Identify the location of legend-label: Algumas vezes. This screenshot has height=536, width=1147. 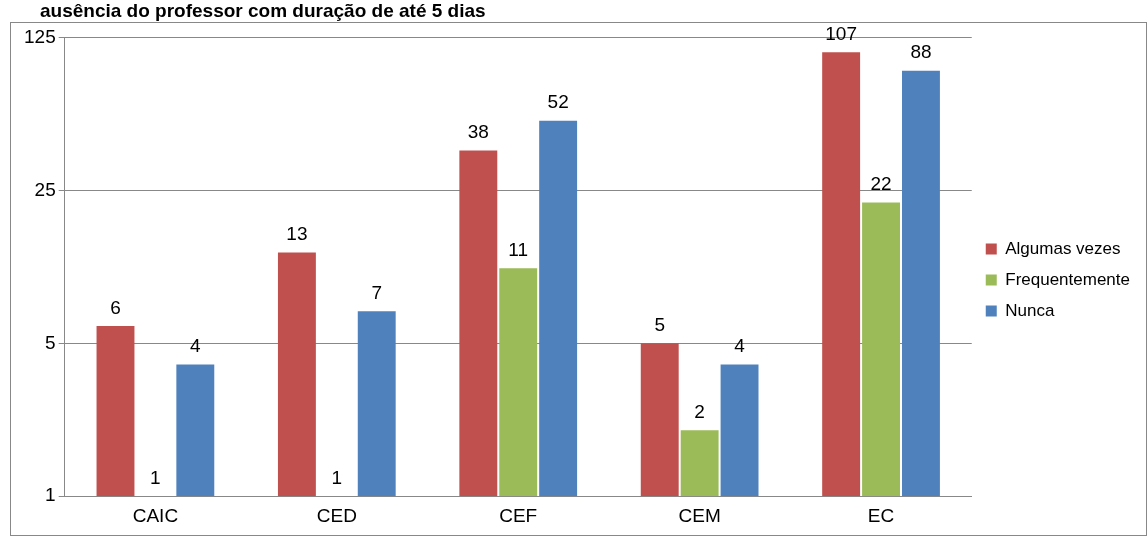
(1063, 248).